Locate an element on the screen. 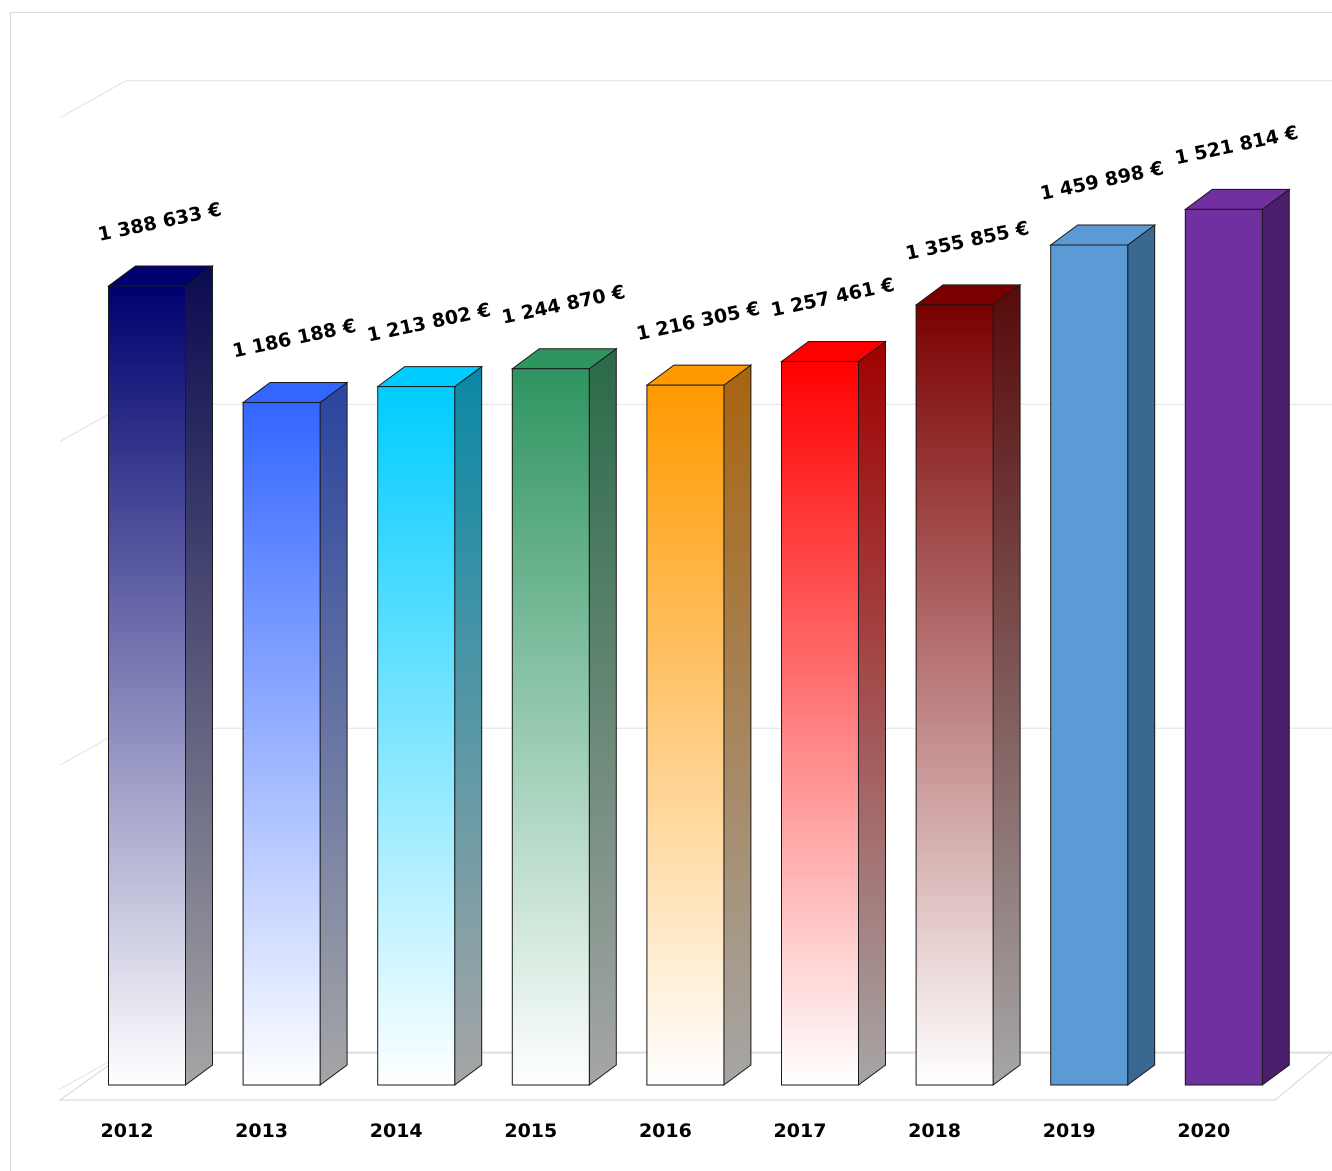 The width and height of the screenshot is (1332, 1171). chart-floor is located at coordinates (695, 1076).